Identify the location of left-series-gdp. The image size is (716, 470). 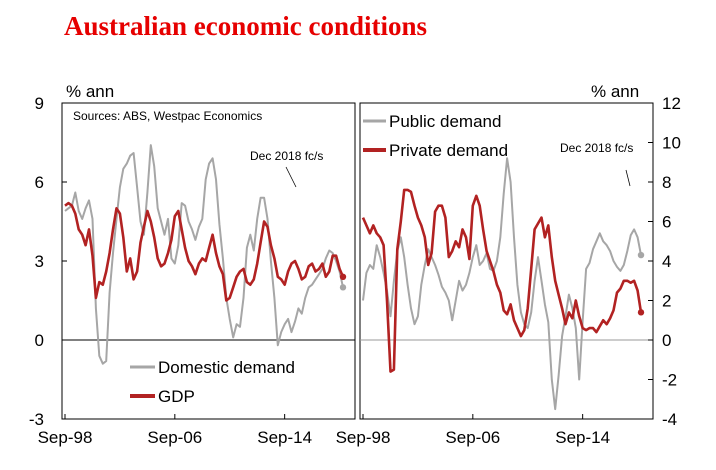
(204, 251).